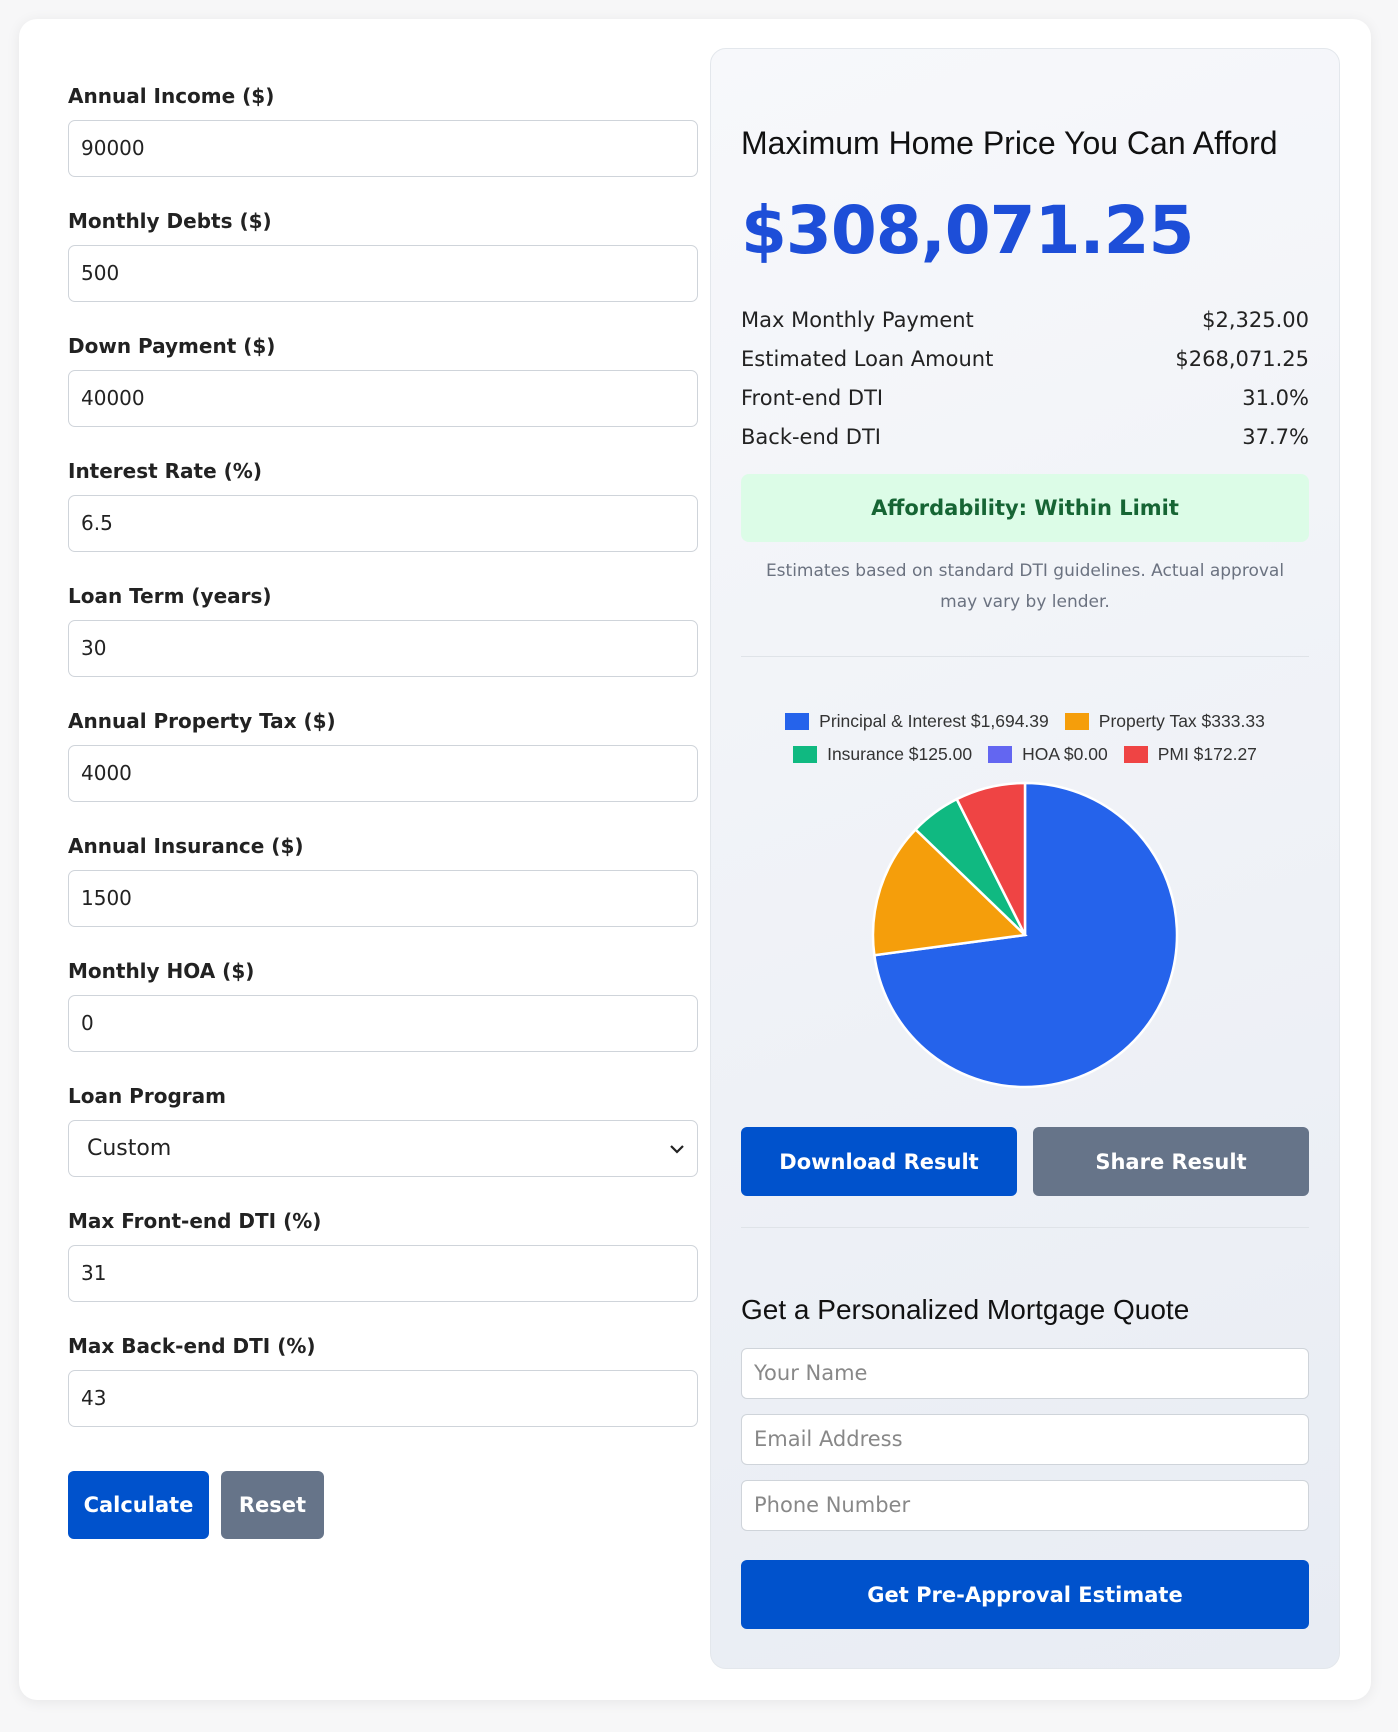 The image size is (1398, 1732). I want to click on field-label: Max Back-end DTI (%), so click(192, 1346).